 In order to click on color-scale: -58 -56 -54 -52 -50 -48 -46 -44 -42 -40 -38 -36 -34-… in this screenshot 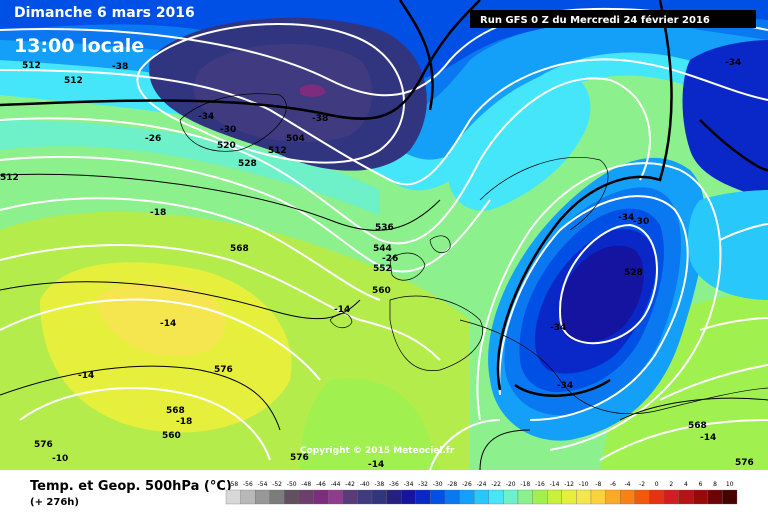, I will do `click(481, 493)`.